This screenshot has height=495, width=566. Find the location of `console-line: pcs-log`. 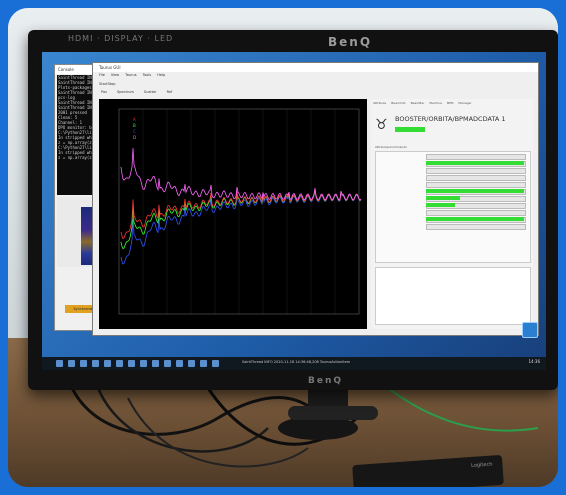

console-line: pcs-log is located at coordinates (66, 97).